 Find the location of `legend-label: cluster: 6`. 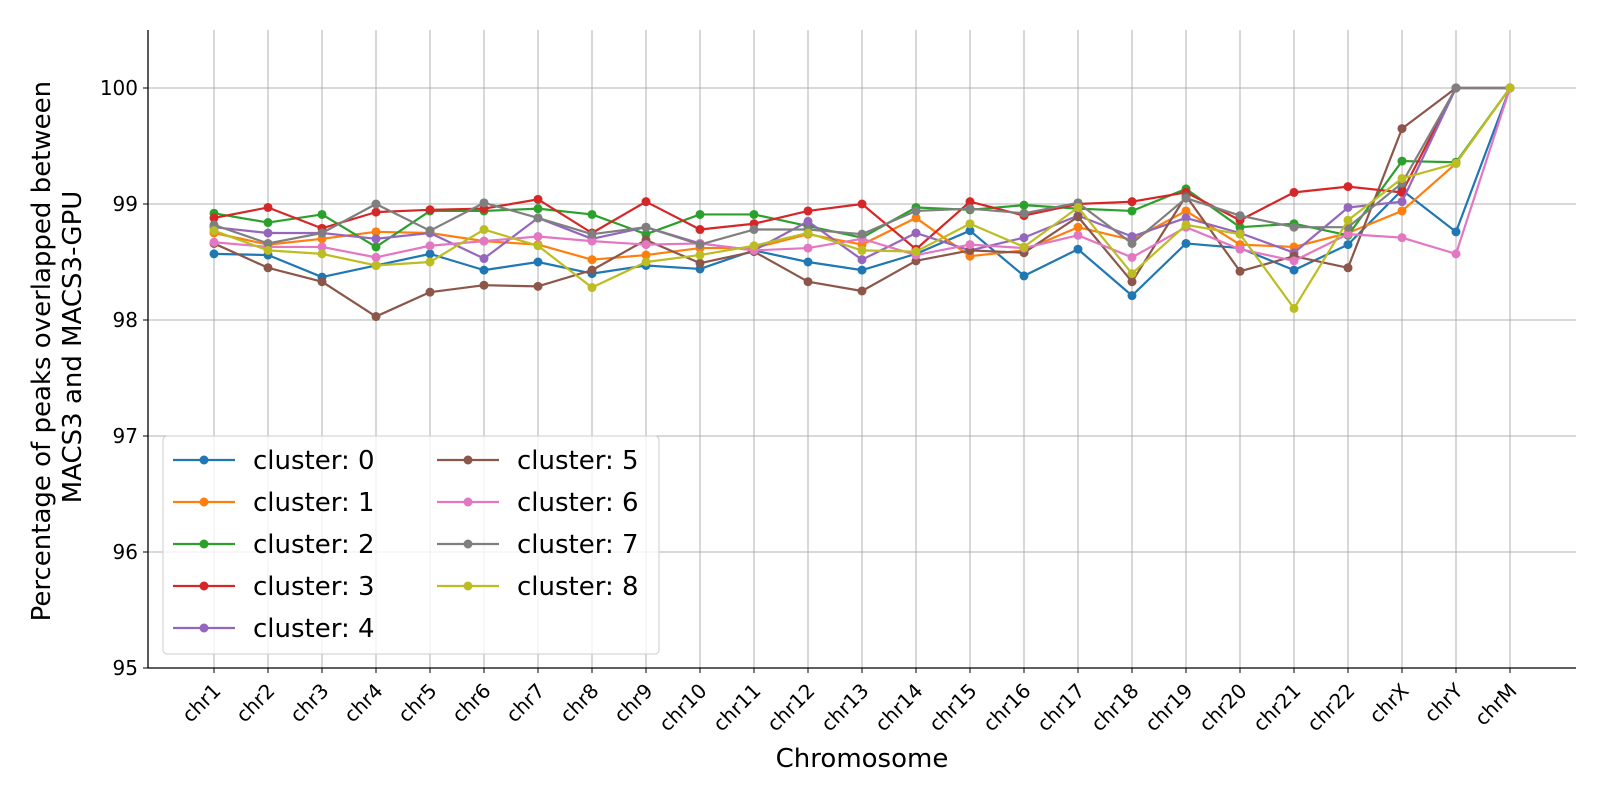

legend-label: cluster: 6 is located at coordinates (578, 503).